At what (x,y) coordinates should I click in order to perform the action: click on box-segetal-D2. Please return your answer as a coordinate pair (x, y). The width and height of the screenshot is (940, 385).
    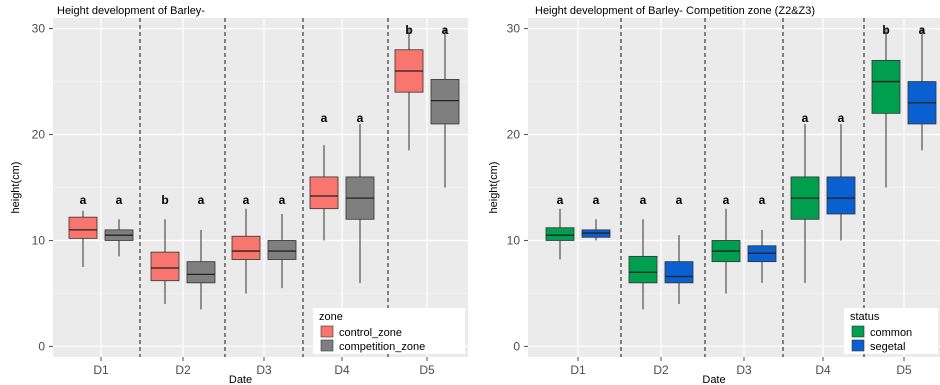
    Looking at the image, I should click on (679, 270).